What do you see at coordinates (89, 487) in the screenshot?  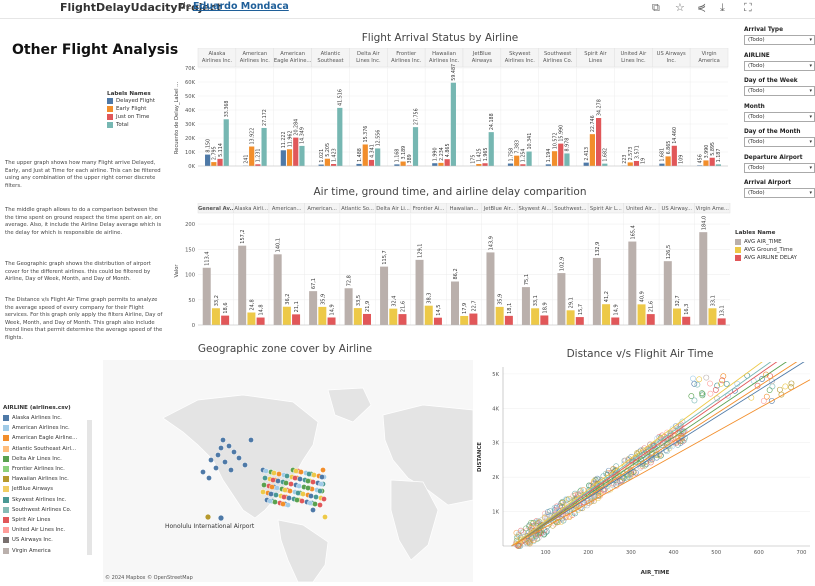 I see `legend-scrollbar` at bounding box center [89, 487].